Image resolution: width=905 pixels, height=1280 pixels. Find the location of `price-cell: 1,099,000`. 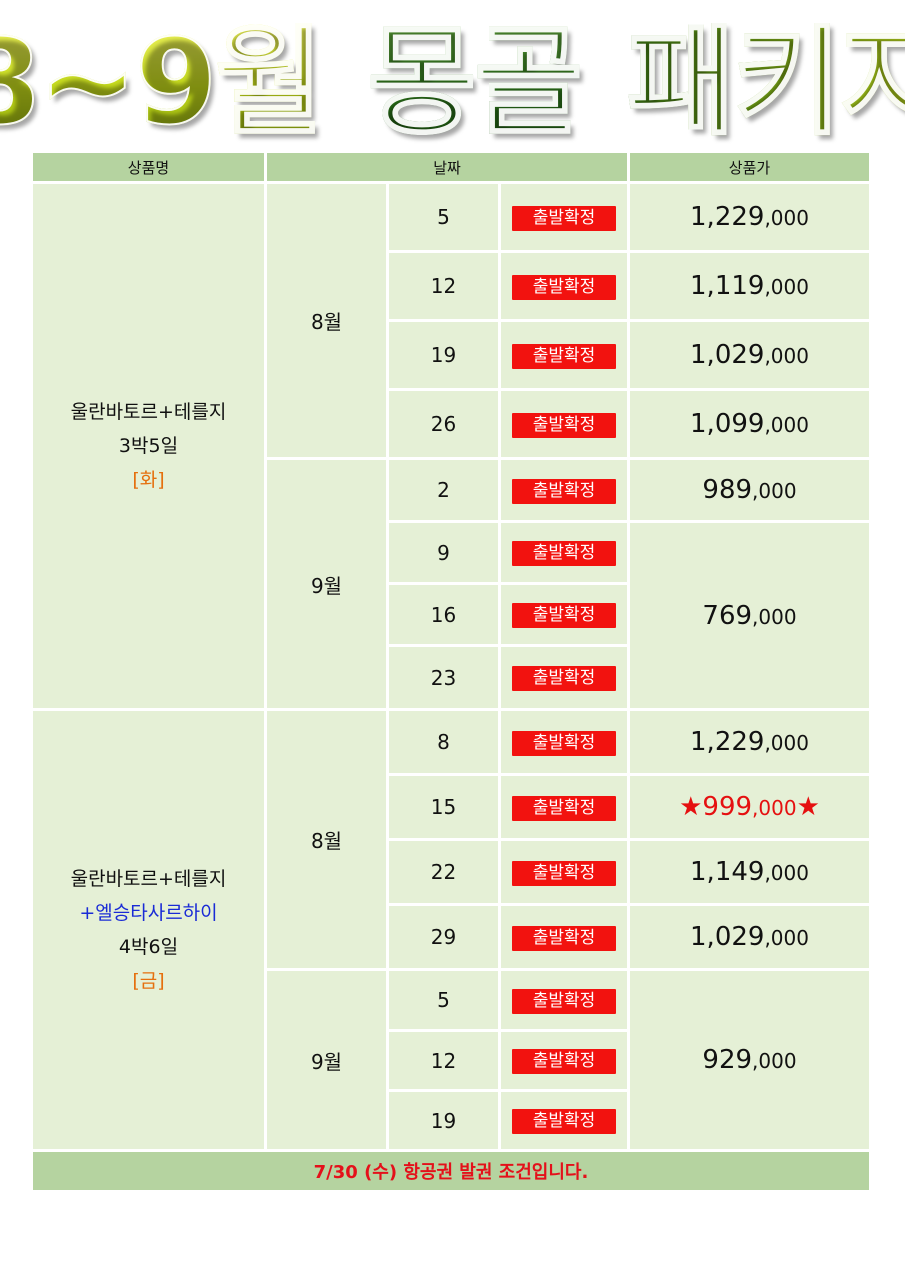

price-cell: 1,099,000 is located at coordinates (749, 424).